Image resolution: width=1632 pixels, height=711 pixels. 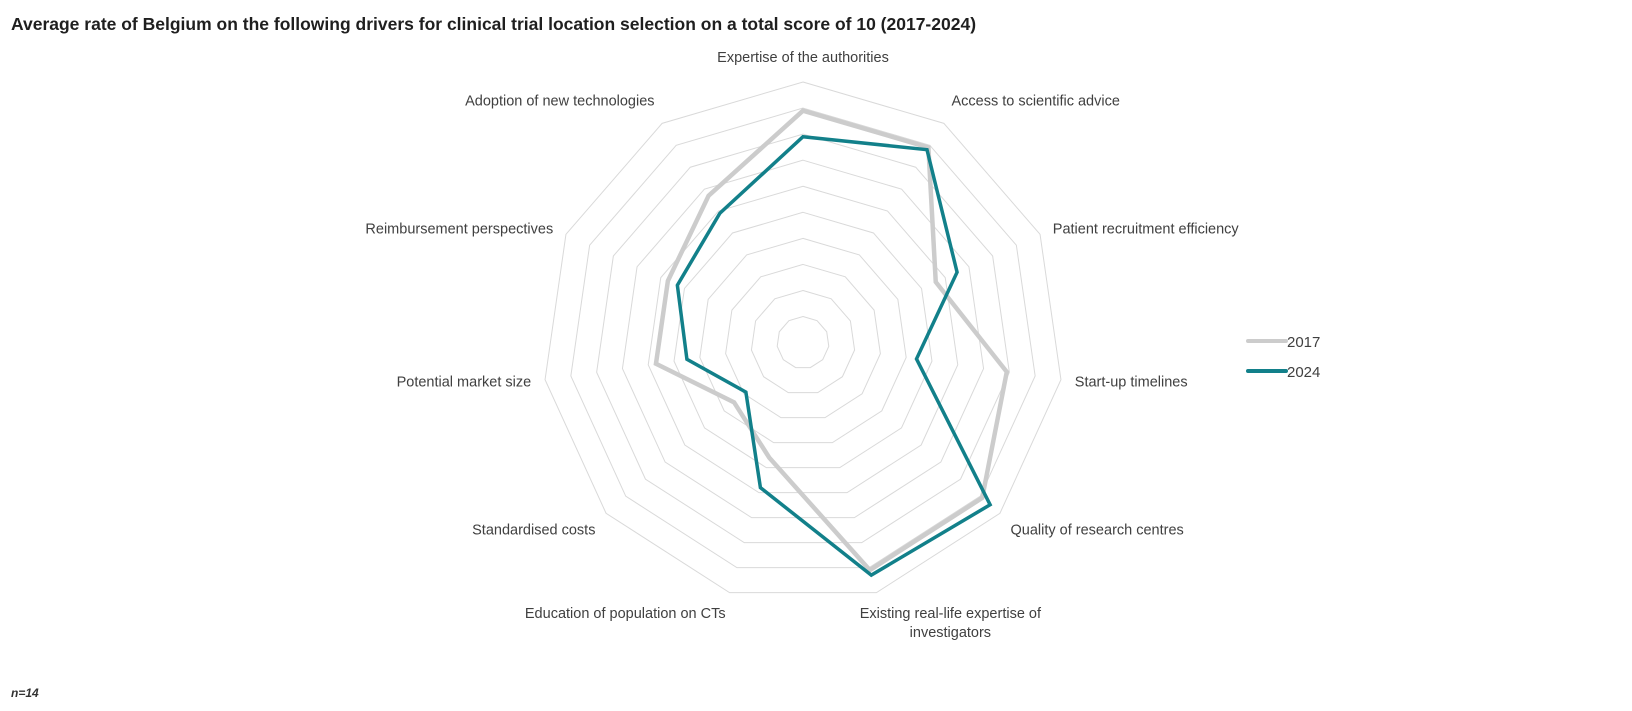 What do you see at coordinates (1131, 383) in the screenshot?
I see `axis-label: Start-up timelines` at bounding box center [1131, 383].